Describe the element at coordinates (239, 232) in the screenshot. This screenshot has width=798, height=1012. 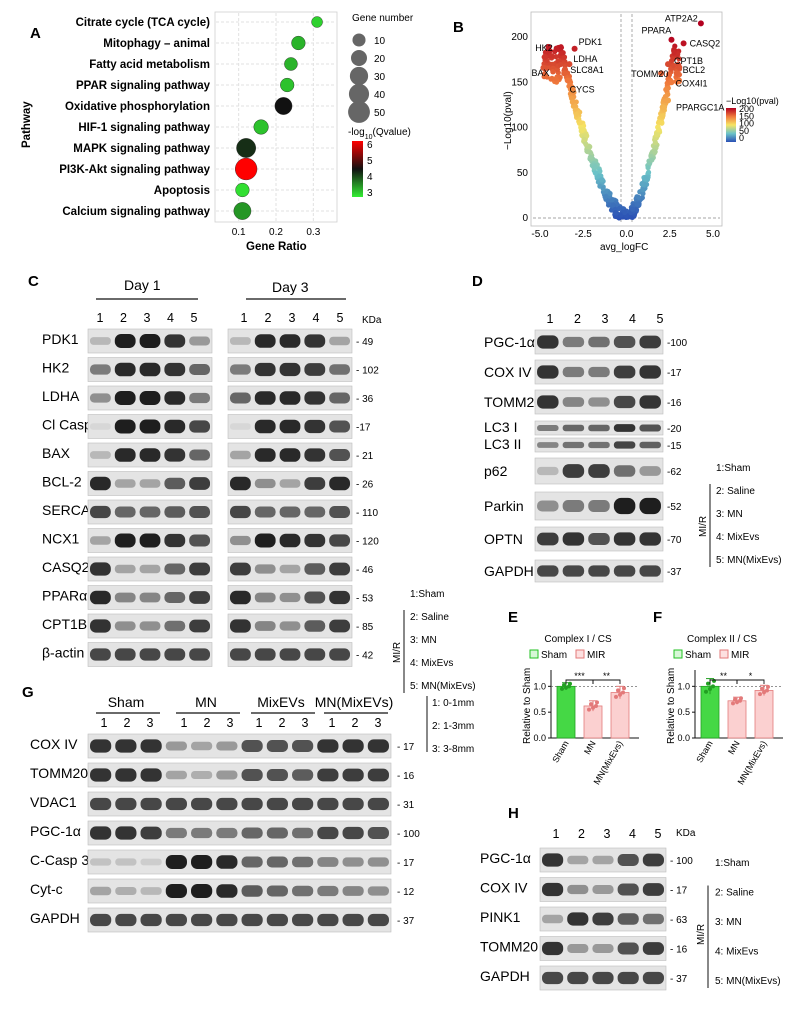
I see `x-tick-0-1: 0.1` at that location.